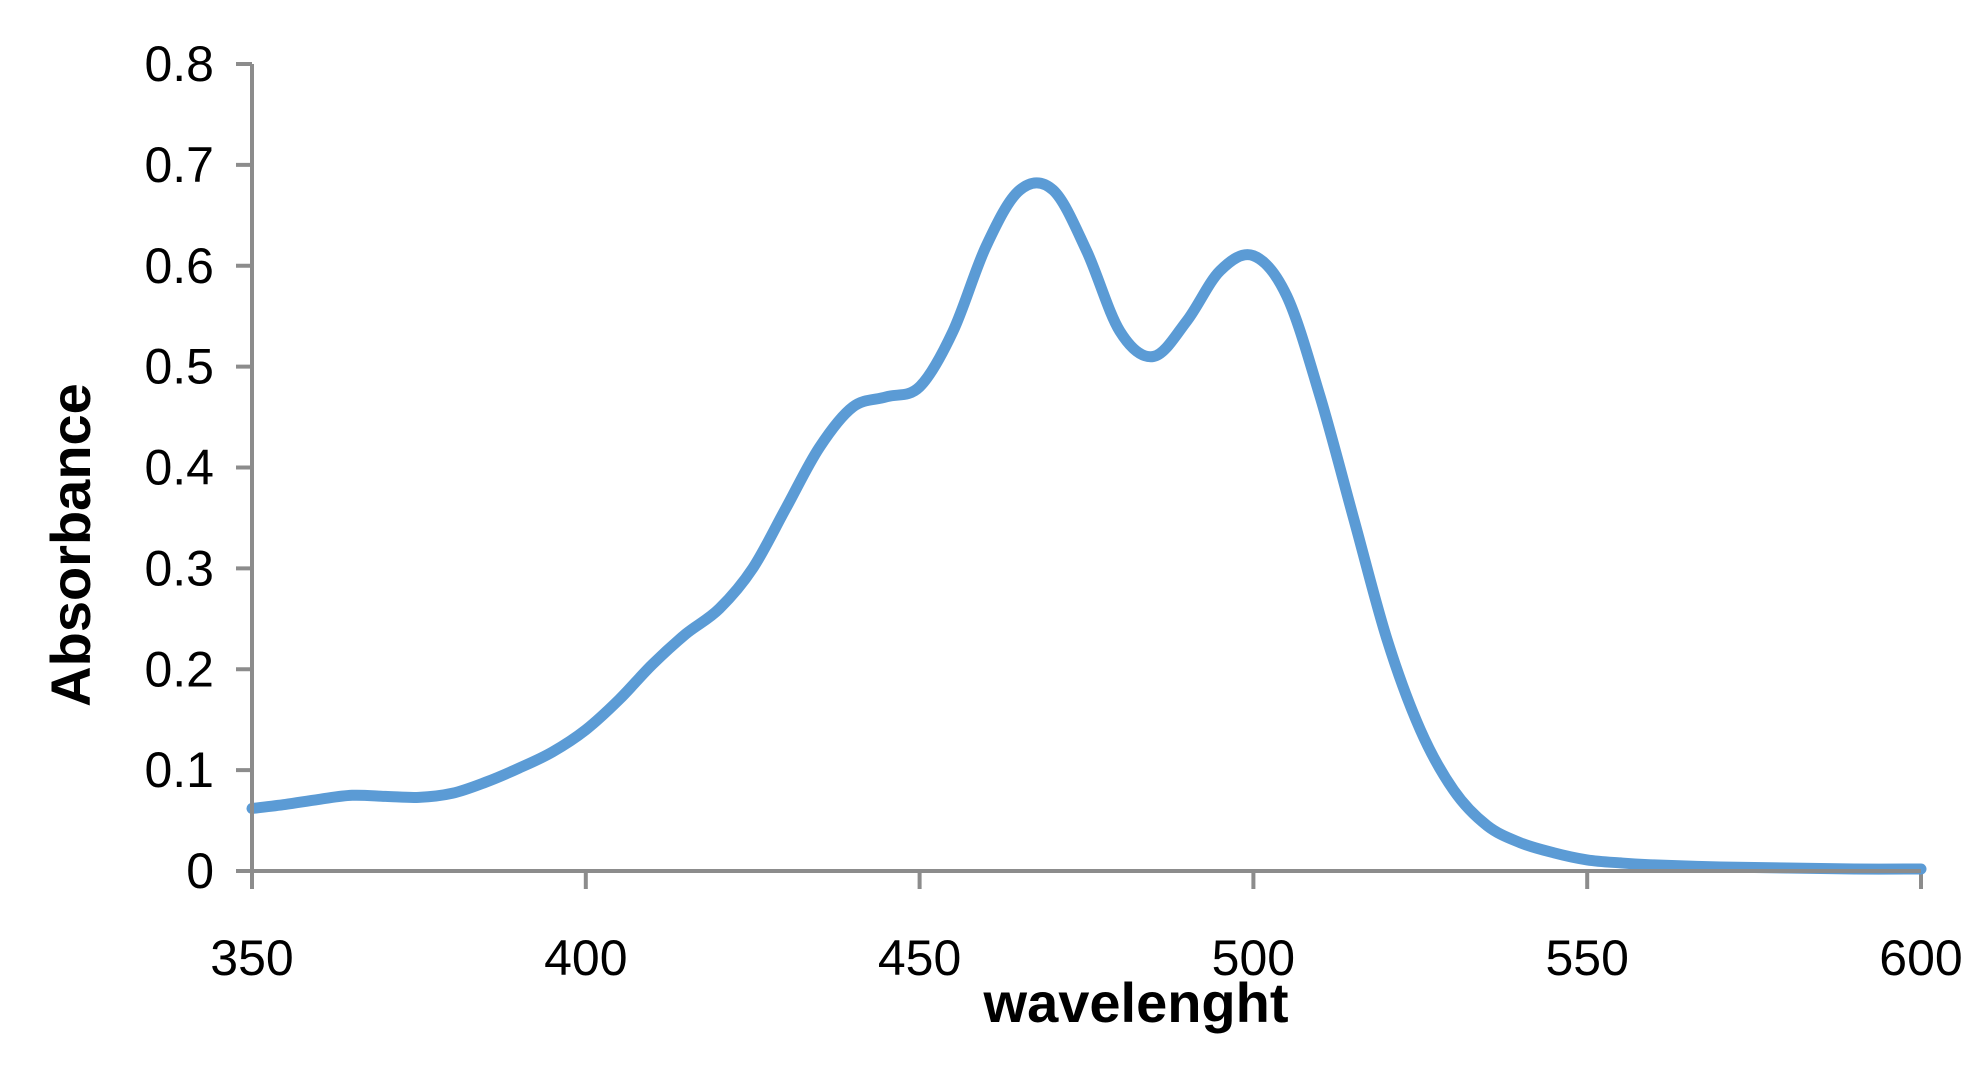  Describe the element at coordinates (1253, 958) in the screenshot. I see `x-tick-label: 500` at that location.